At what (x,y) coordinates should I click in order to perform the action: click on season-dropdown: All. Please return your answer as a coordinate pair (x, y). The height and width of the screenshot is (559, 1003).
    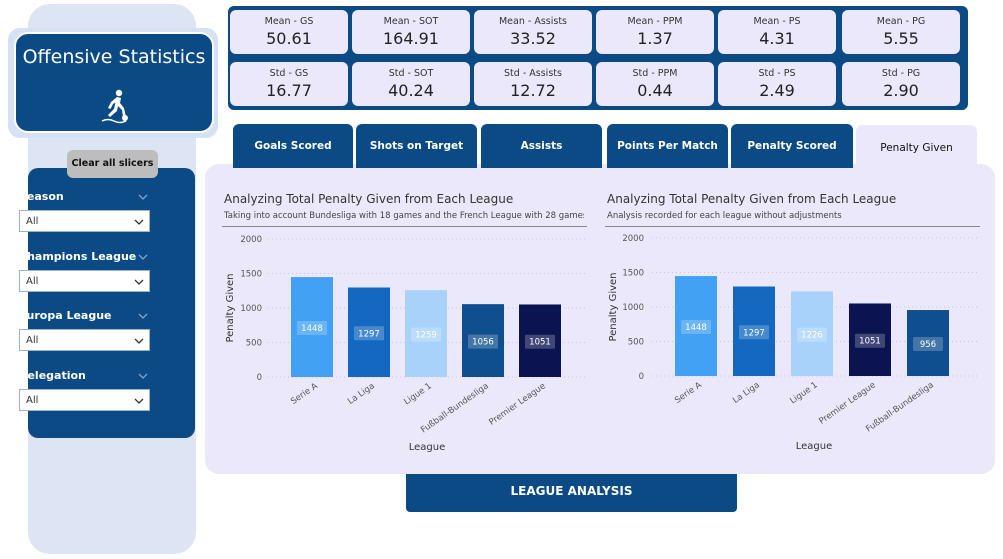
    Looking at the image, I should click on (84, 221).